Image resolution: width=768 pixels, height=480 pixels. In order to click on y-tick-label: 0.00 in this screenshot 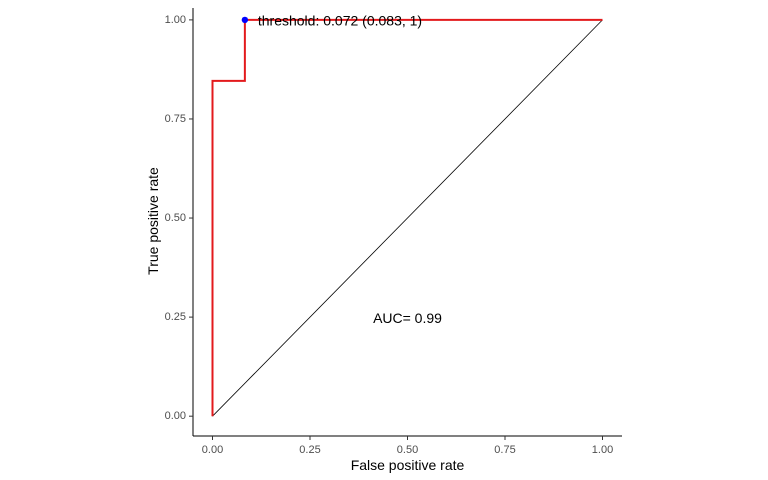, I will do `click(175, 416)`.